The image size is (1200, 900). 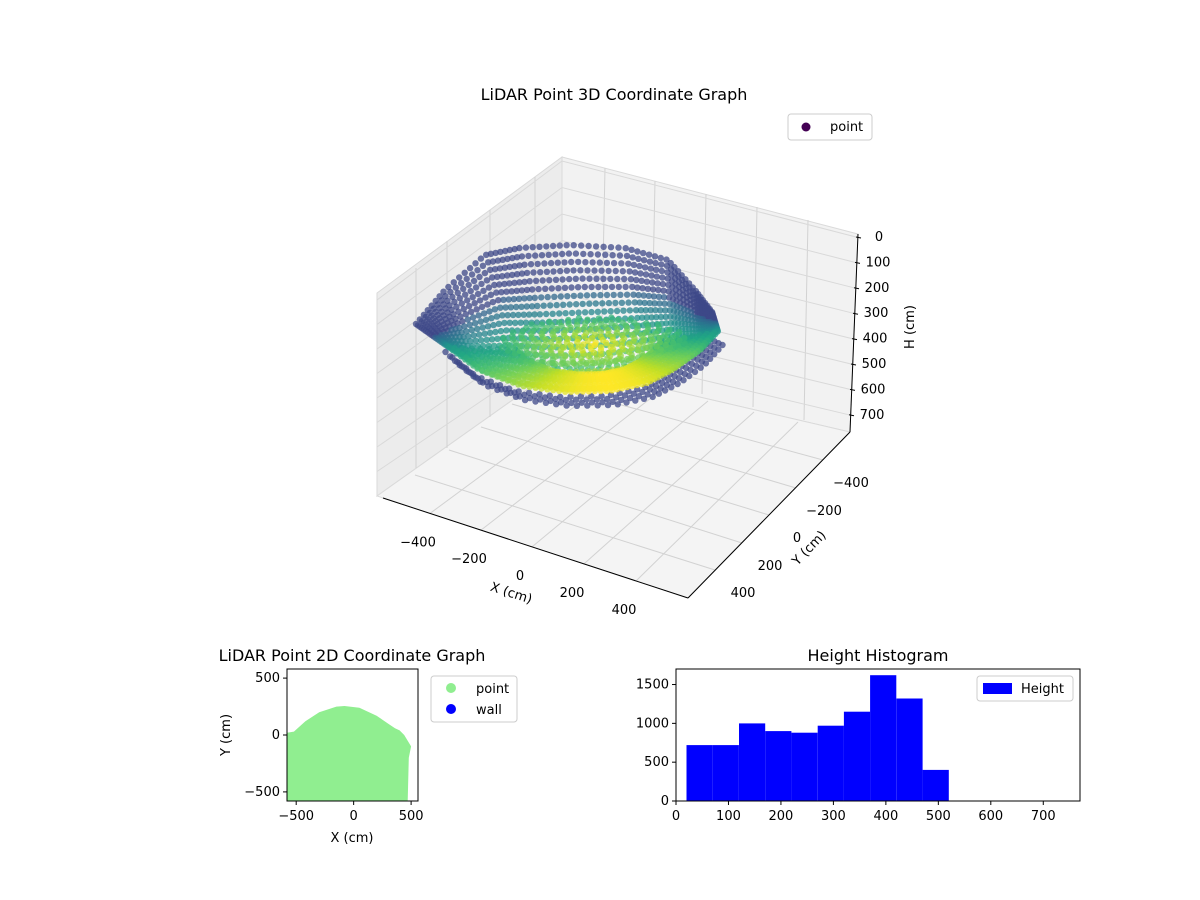 What do you see at coordinates (877, 288) in the screenshot?
I see `z-tick-label: 200` at bounding box center [877, 288].